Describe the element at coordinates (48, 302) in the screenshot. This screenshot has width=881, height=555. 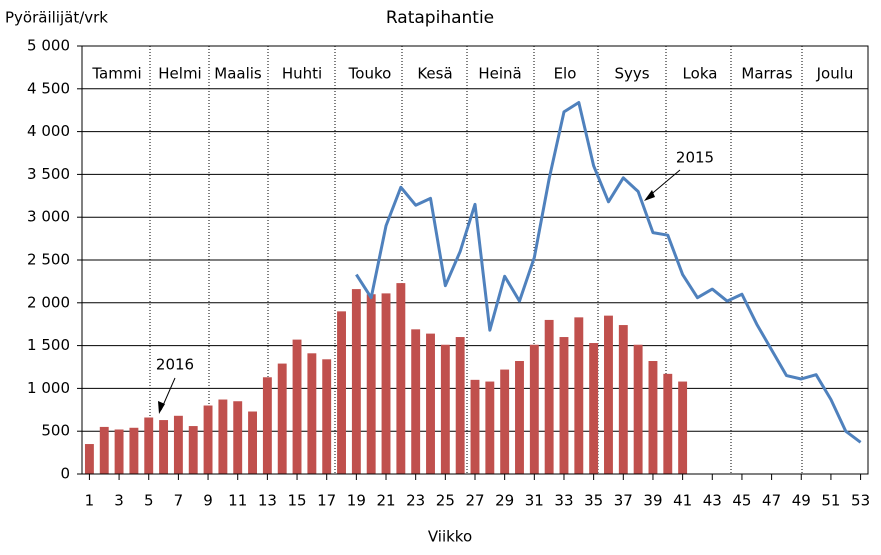
I see `y-tick-label: 2 000` at that location.